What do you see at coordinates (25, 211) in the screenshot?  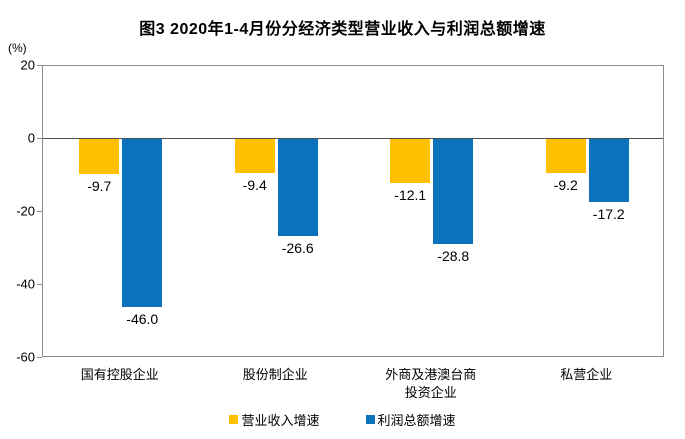 I see `y-tick-label: -20` at bounding box center [25, 211].